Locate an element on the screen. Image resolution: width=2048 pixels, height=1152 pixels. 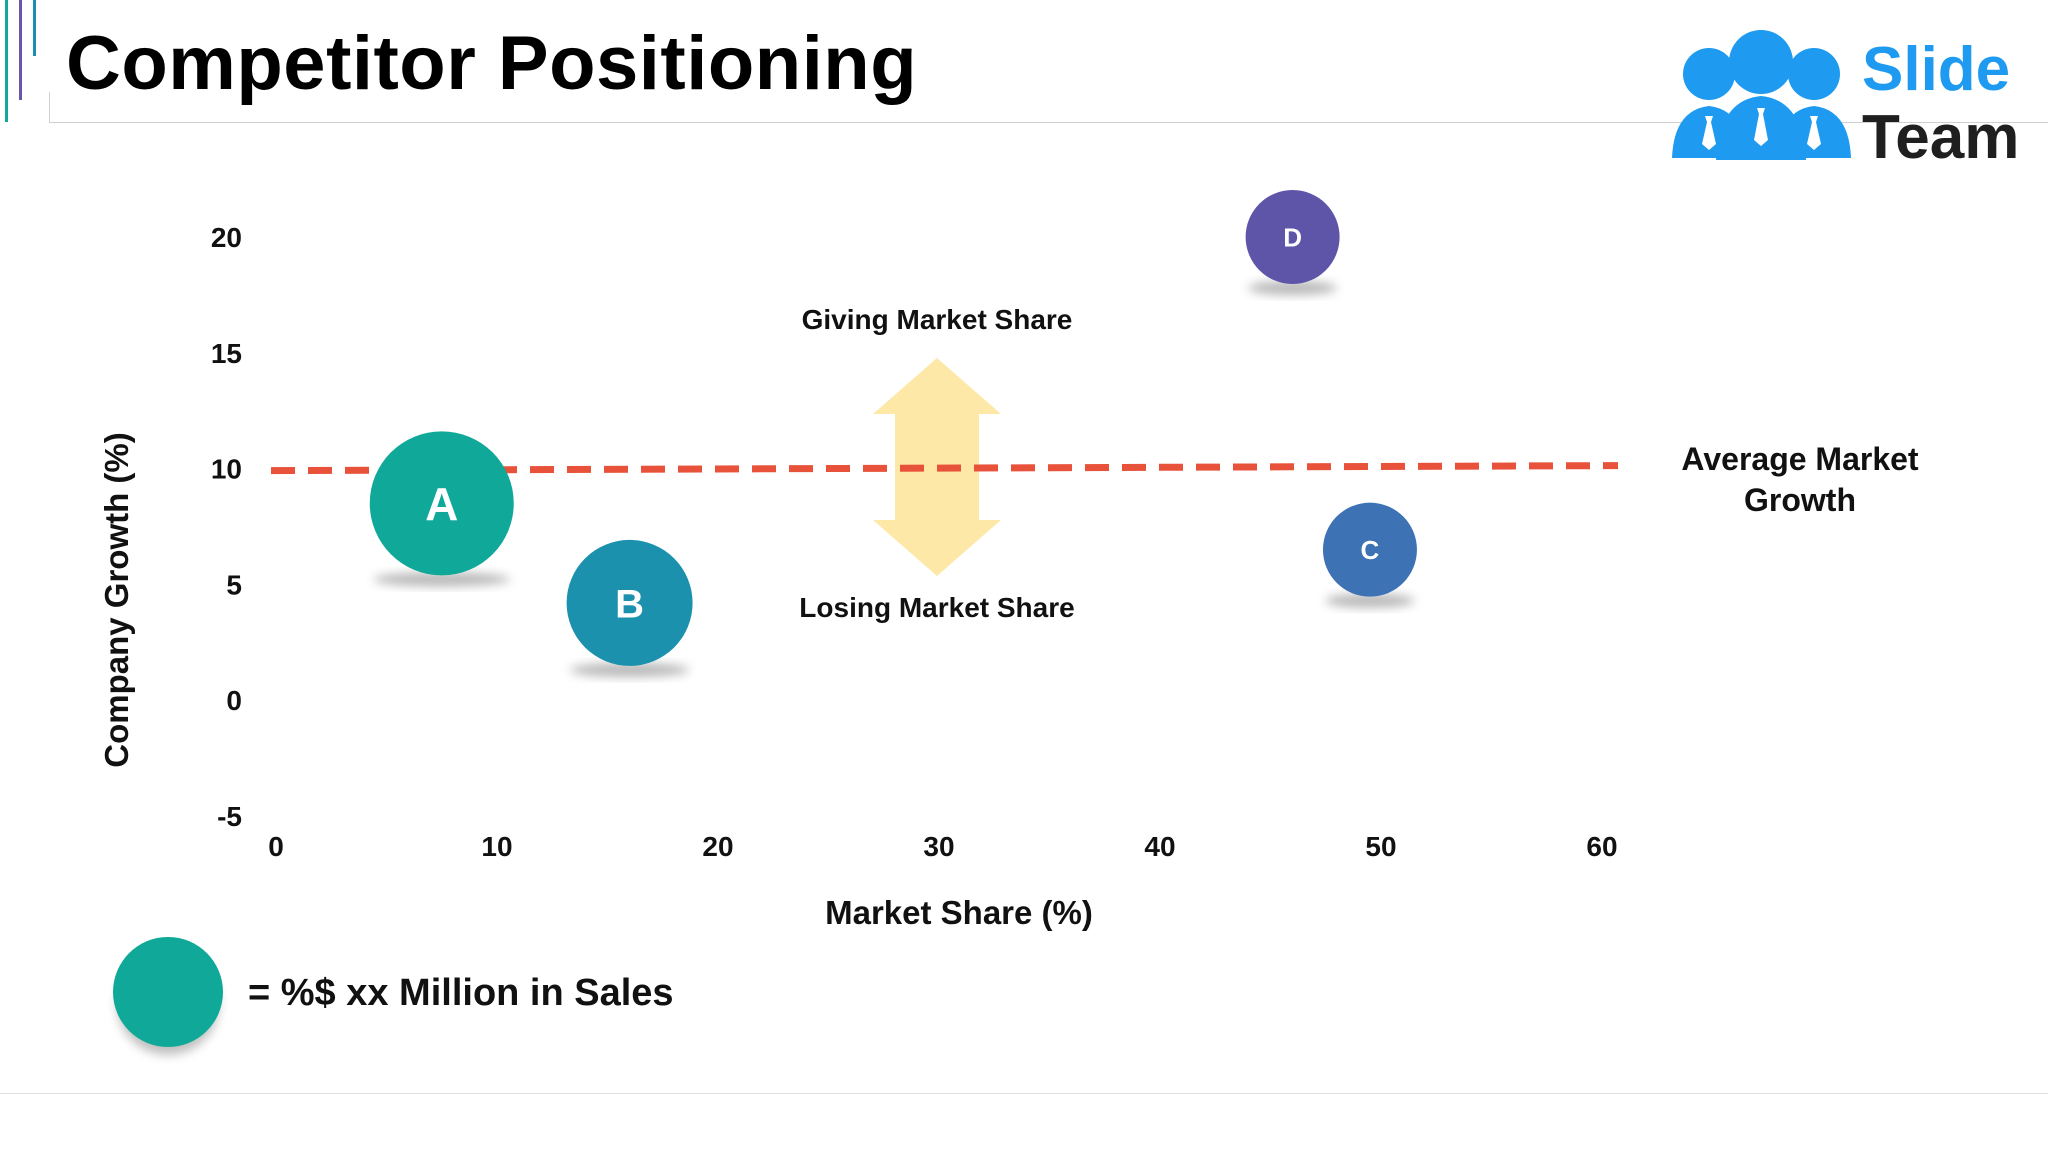
slideteam-logo: Slide Team is located at coordinates (1844, 100).